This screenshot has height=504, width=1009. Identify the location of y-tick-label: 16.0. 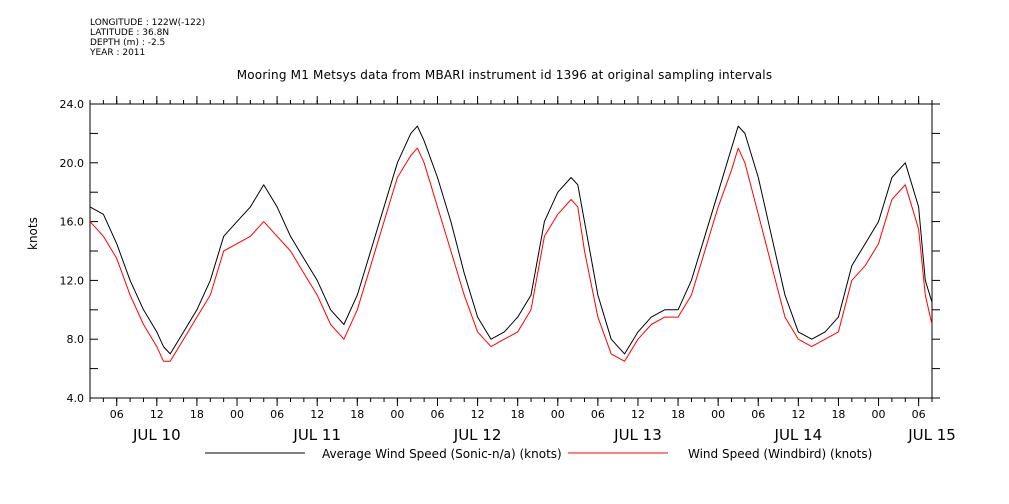
(72, 222).